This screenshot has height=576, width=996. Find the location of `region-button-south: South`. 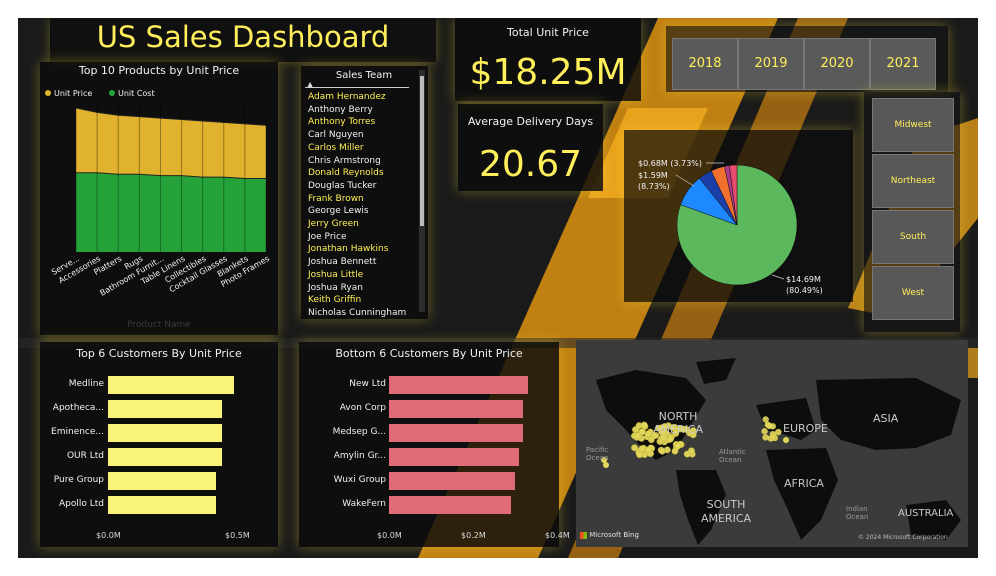

region-button-south: South is located at coordinates (913, 237).